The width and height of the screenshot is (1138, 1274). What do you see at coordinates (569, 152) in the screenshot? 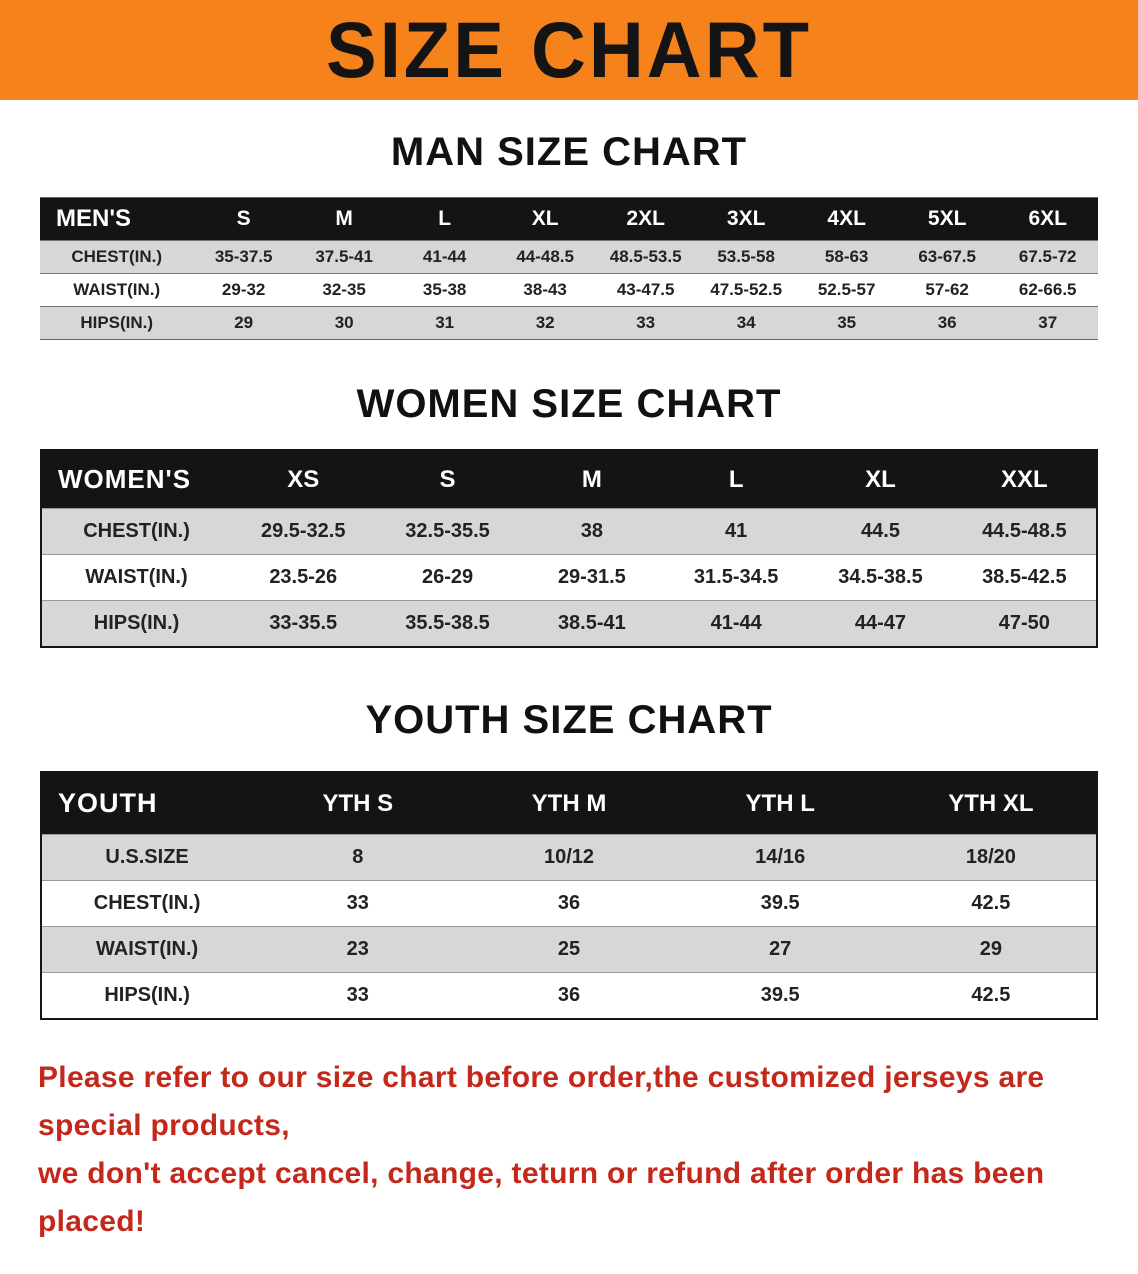
I see `men-section-heading: MAN SIZE CHART` at bounding box center [569, 152].